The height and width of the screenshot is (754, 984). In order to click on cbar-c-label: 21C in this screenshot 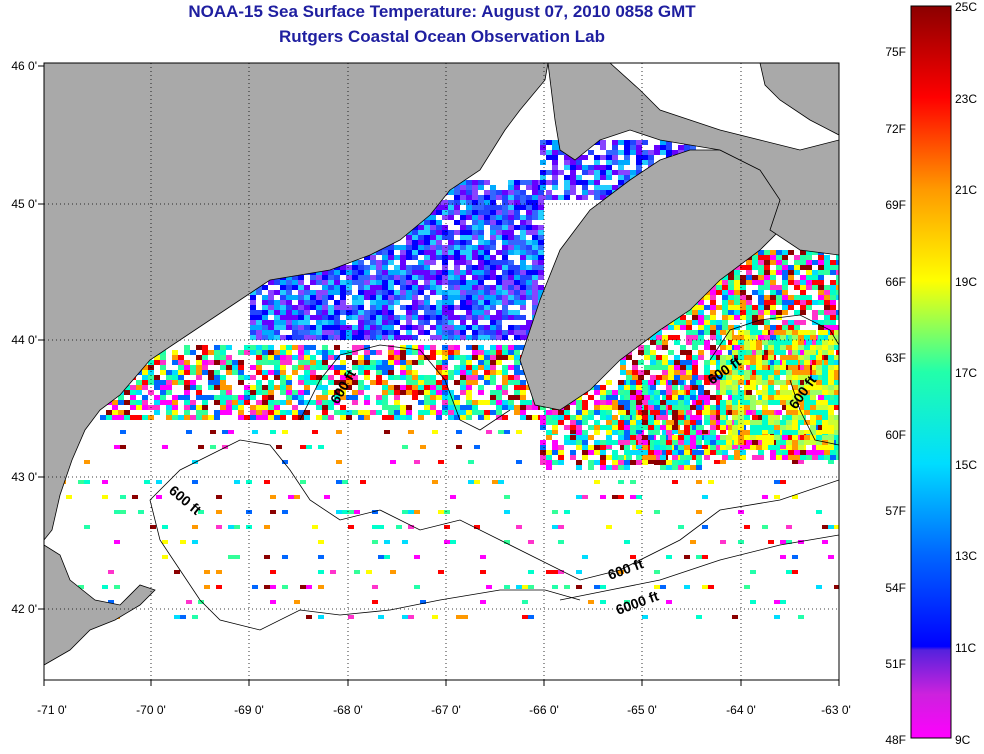, I will do `click(966, 190)`.